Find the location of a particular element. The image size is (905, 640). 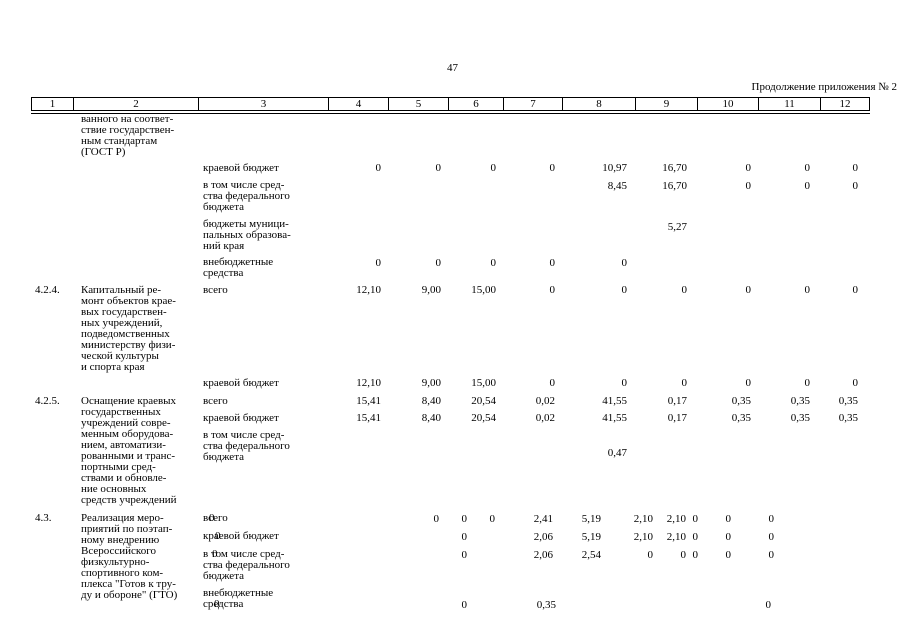

row-label-line: ний края is located at coordinates (224, 246).